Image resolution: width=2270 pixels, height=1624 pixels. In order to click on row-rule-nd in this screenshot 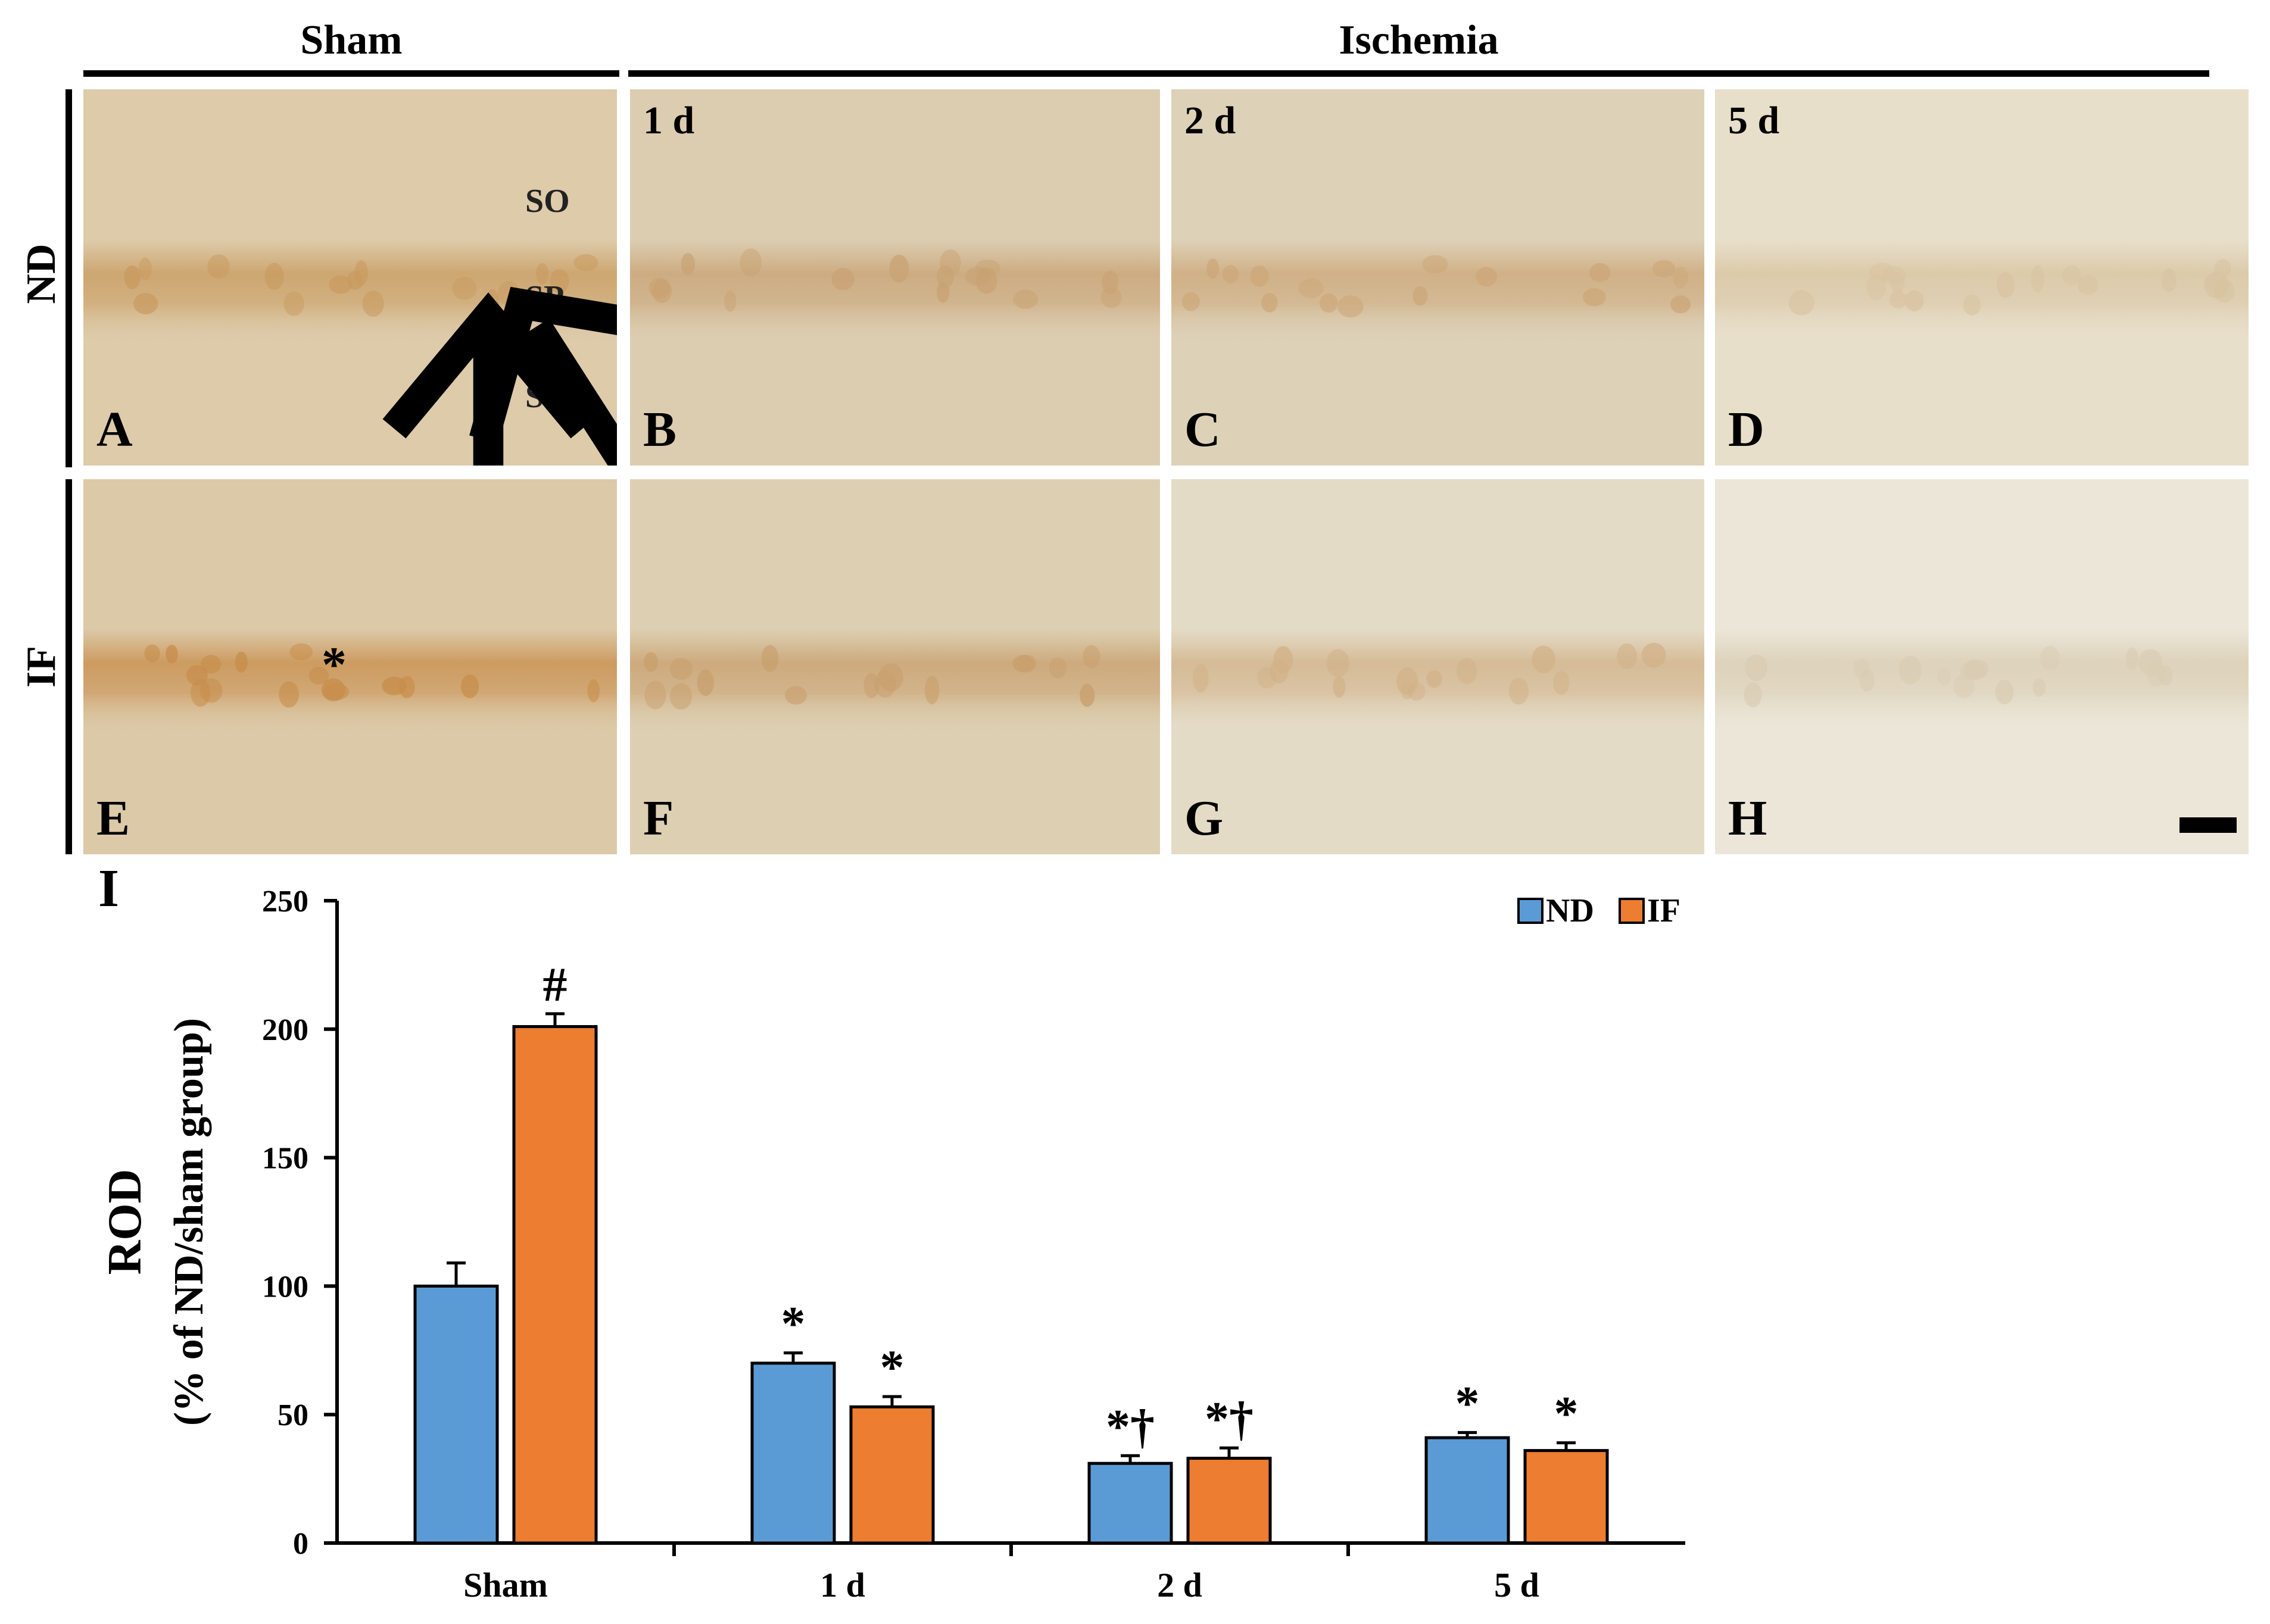, I will do `click(69, 278)`.